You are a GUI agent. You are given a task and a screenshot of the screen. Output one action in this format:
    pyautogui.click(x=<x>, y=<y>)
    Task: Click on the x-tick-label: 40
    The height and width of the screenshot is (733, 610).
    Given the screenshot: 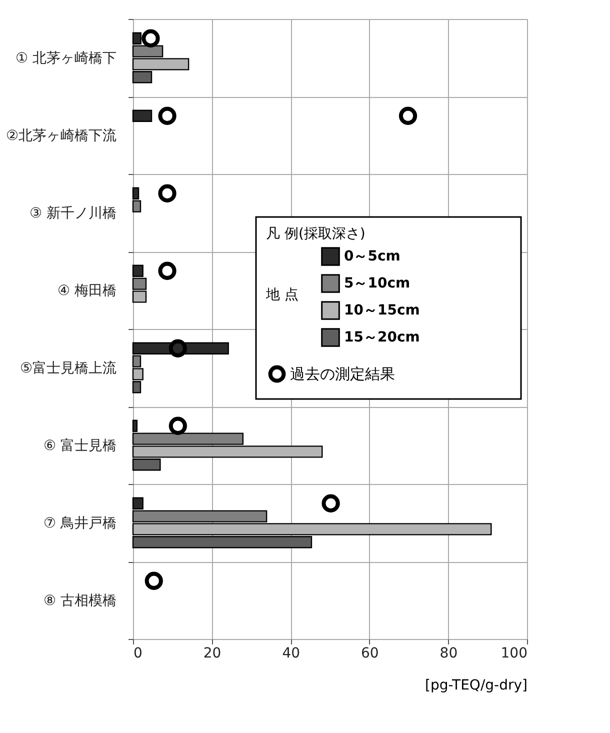 What is the action you would take?
    pyautogui.click(x=291, y=654)
    